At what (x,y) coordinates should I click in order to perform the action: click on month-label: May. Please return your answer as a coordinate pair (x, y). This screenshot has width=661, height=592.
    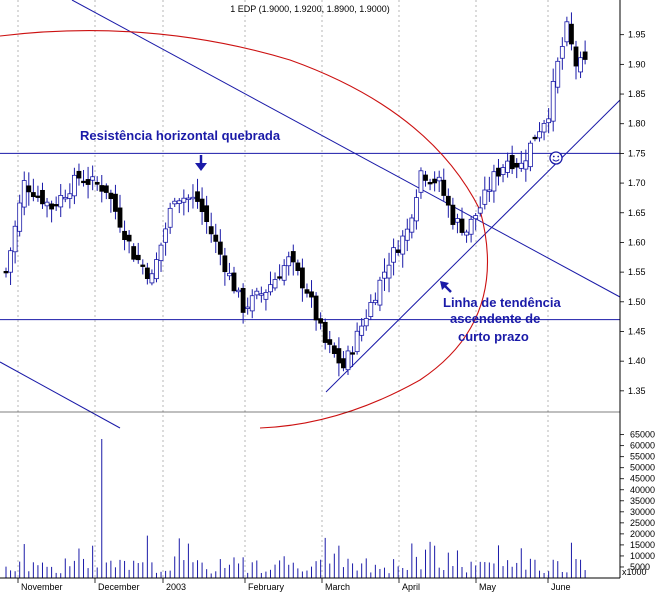
    Looking at the image, I should click on (488, 587).